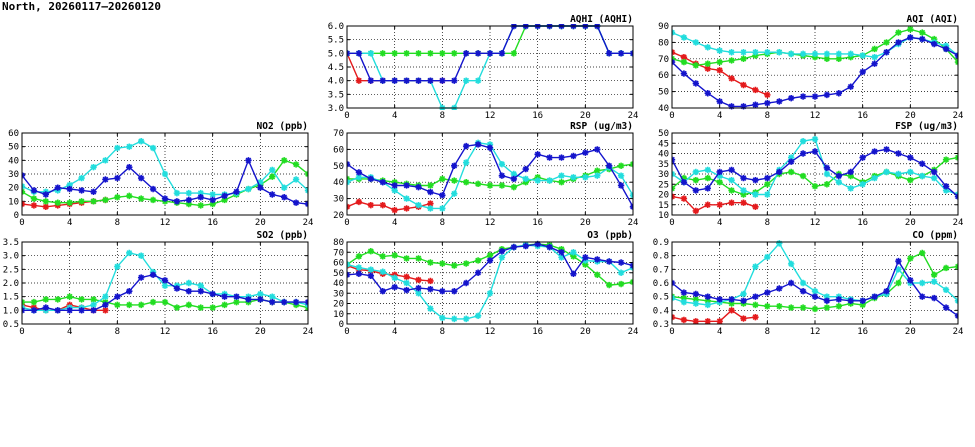 This screenshot has width=975, height=447. I want to click on x-tick-label: 4, so click(69, 223).